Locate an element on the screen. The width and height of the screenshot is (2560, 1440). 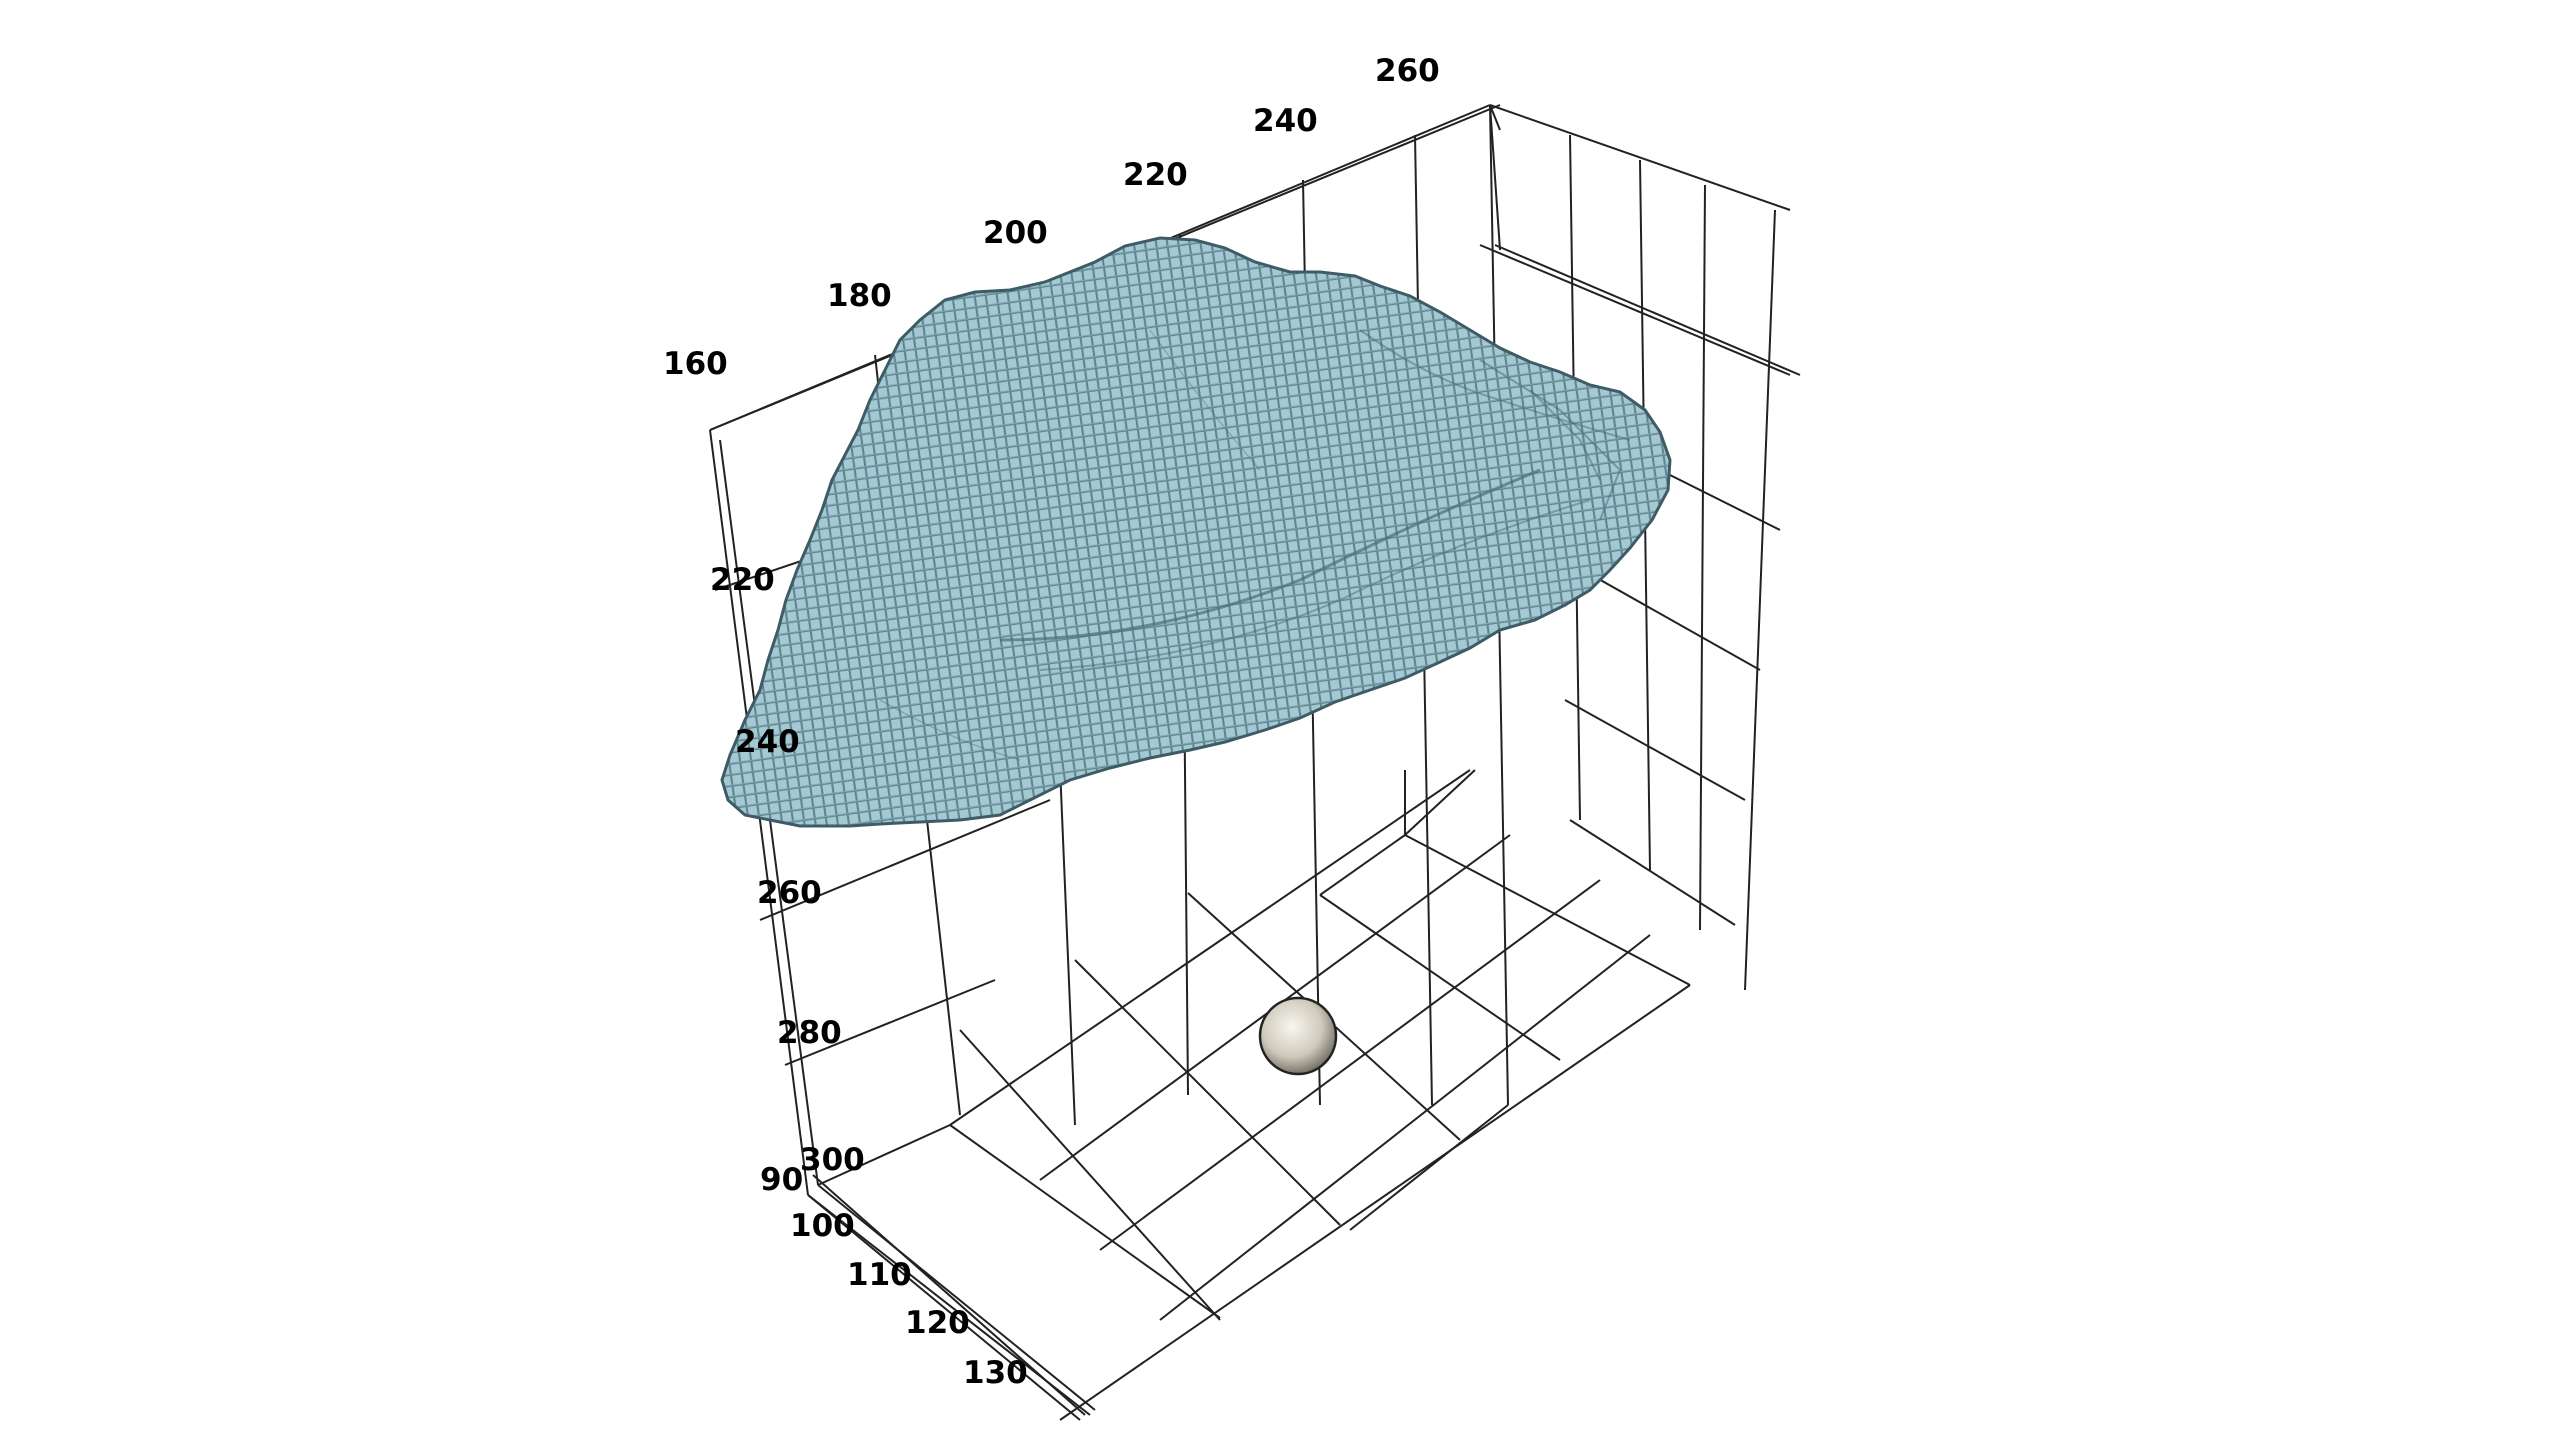
depth-axis-tick: 90 is located at coordinates (781, 1180).